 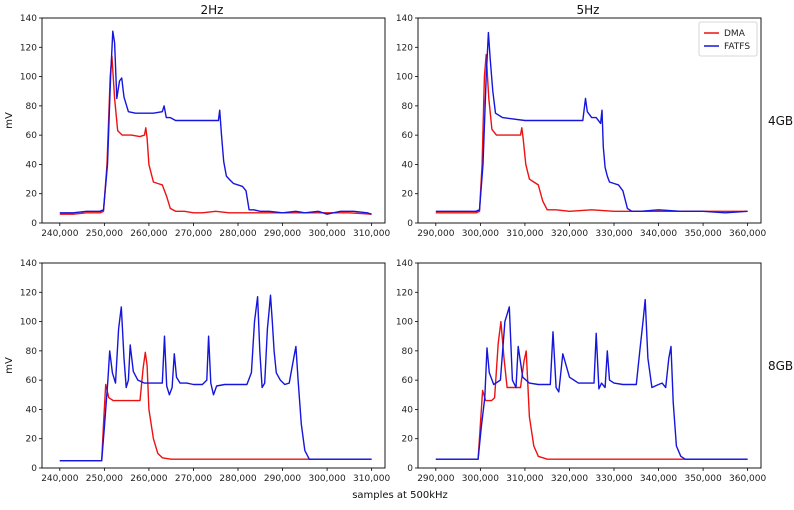 I want to click on row-label-4gb: 4GB, so click(x=780, y=121).